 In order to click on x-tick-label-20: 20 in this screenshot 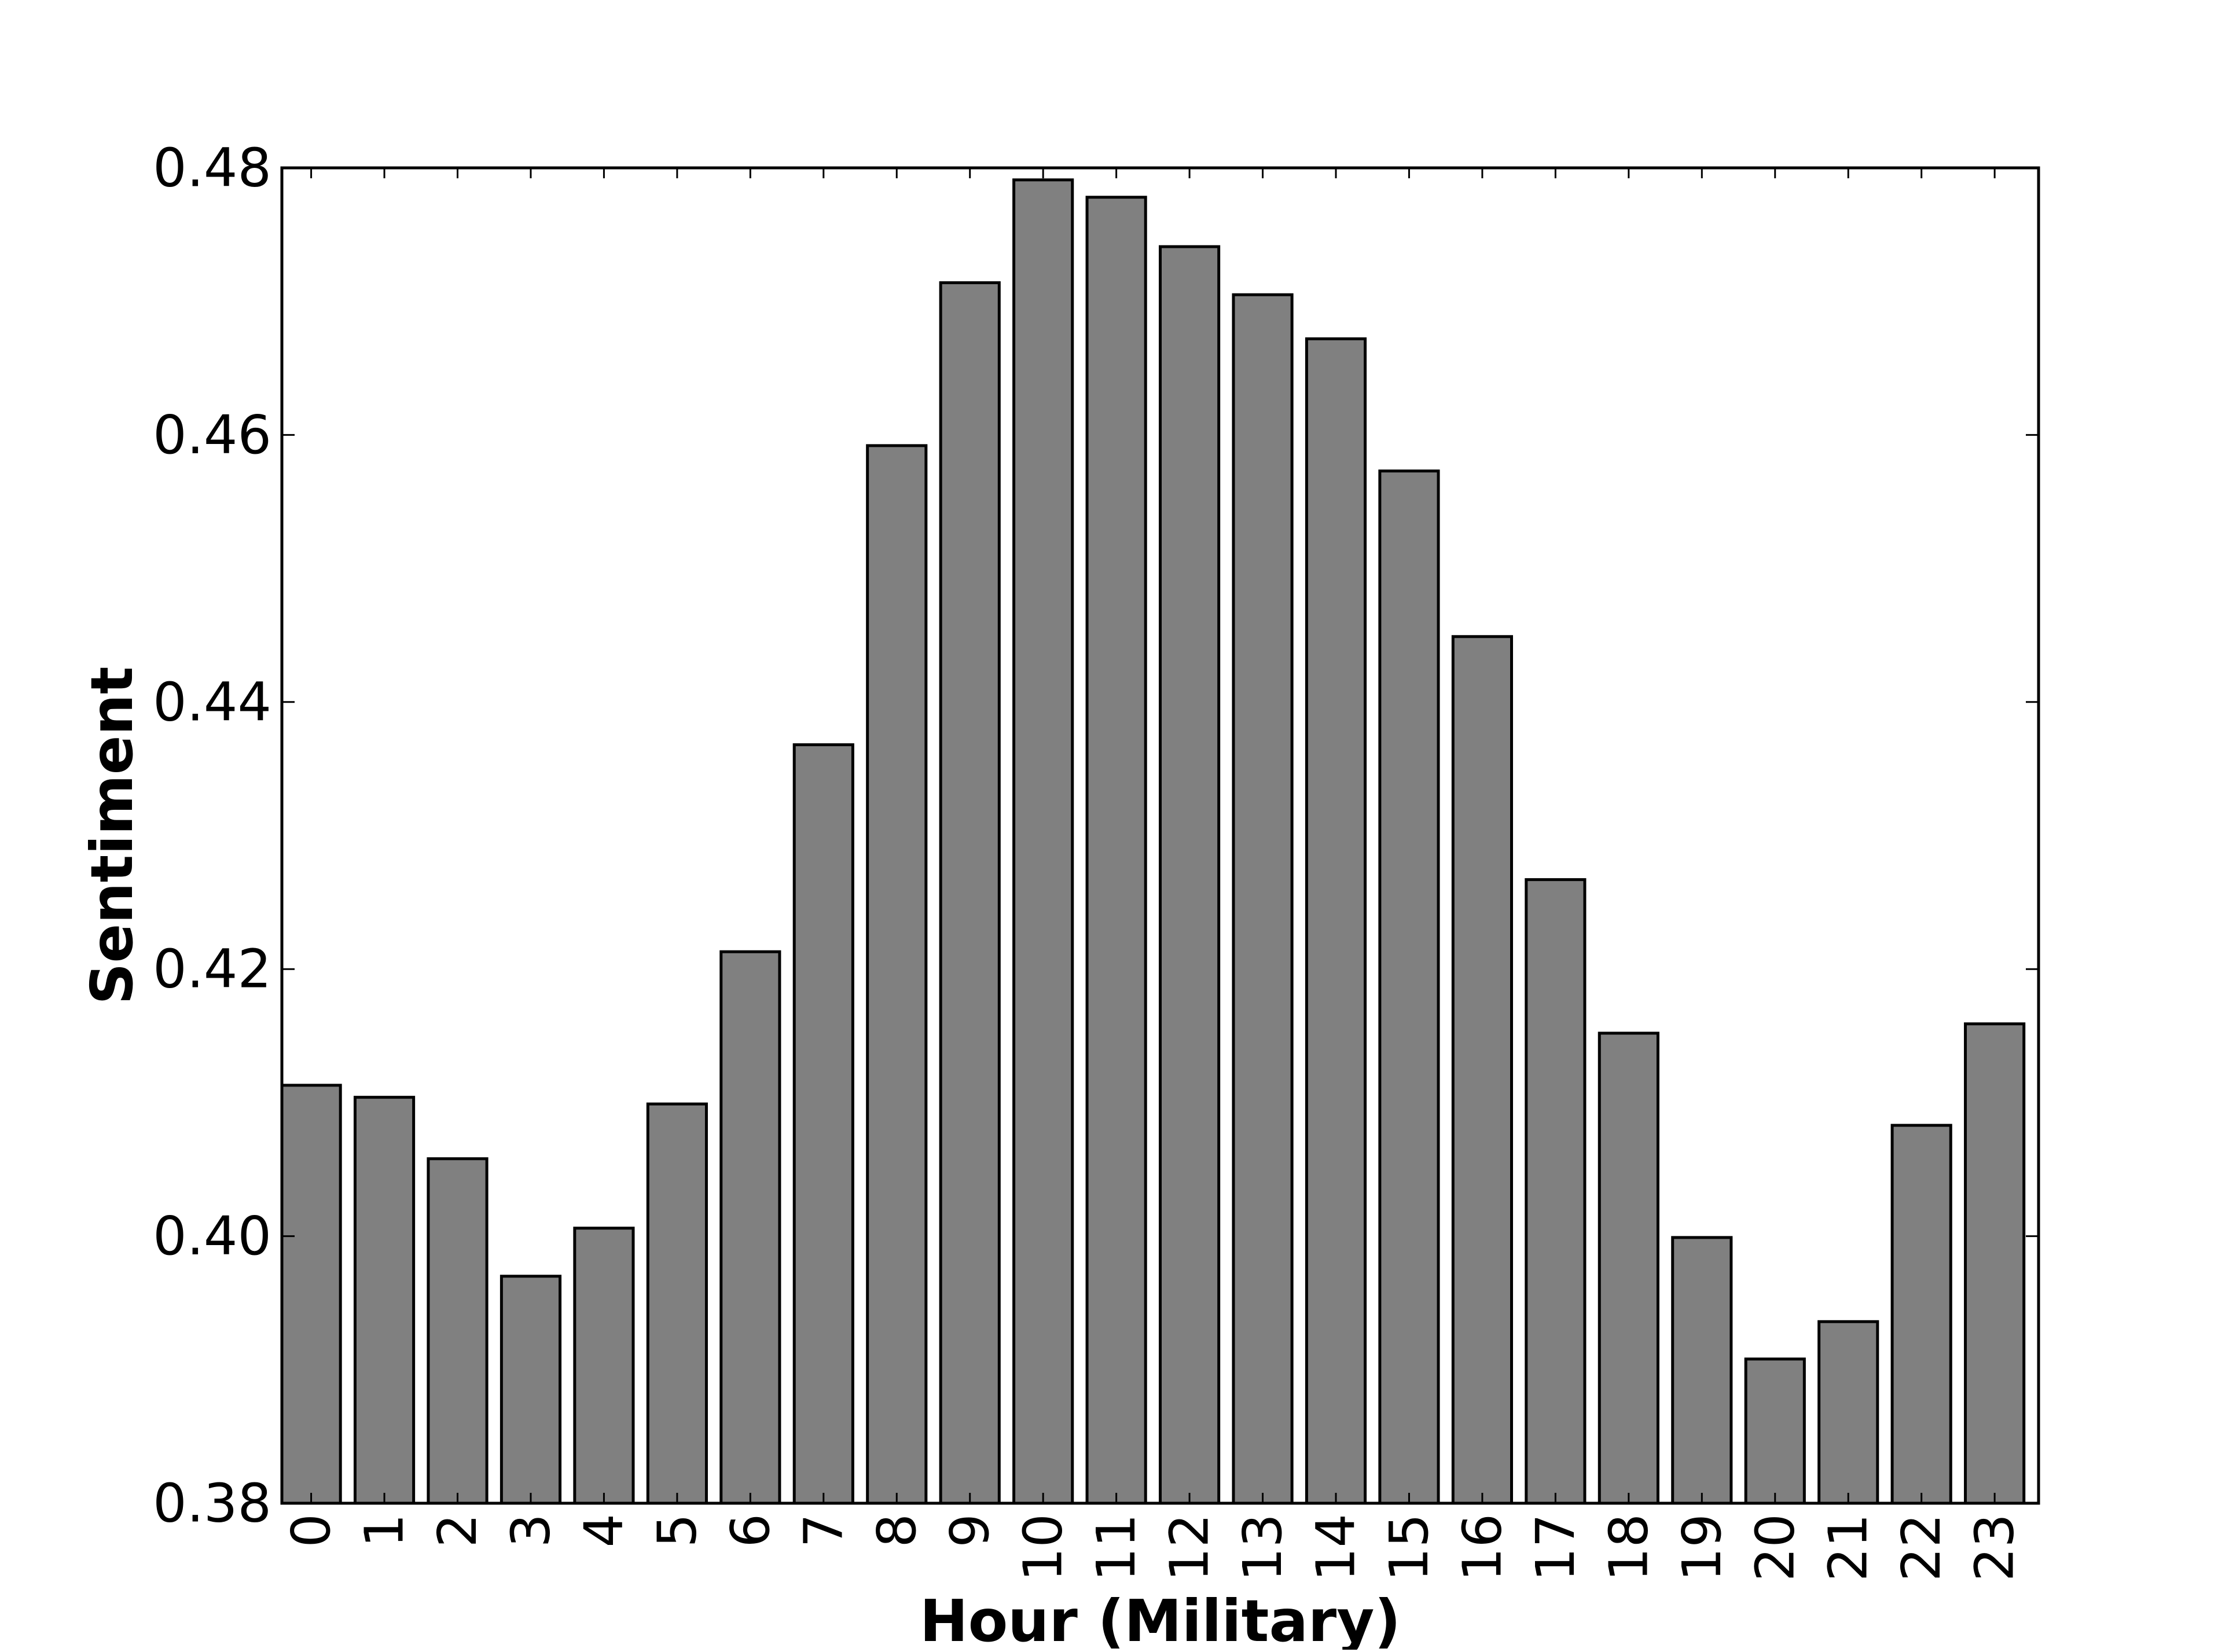, I will do `click(1775, 1547)`.